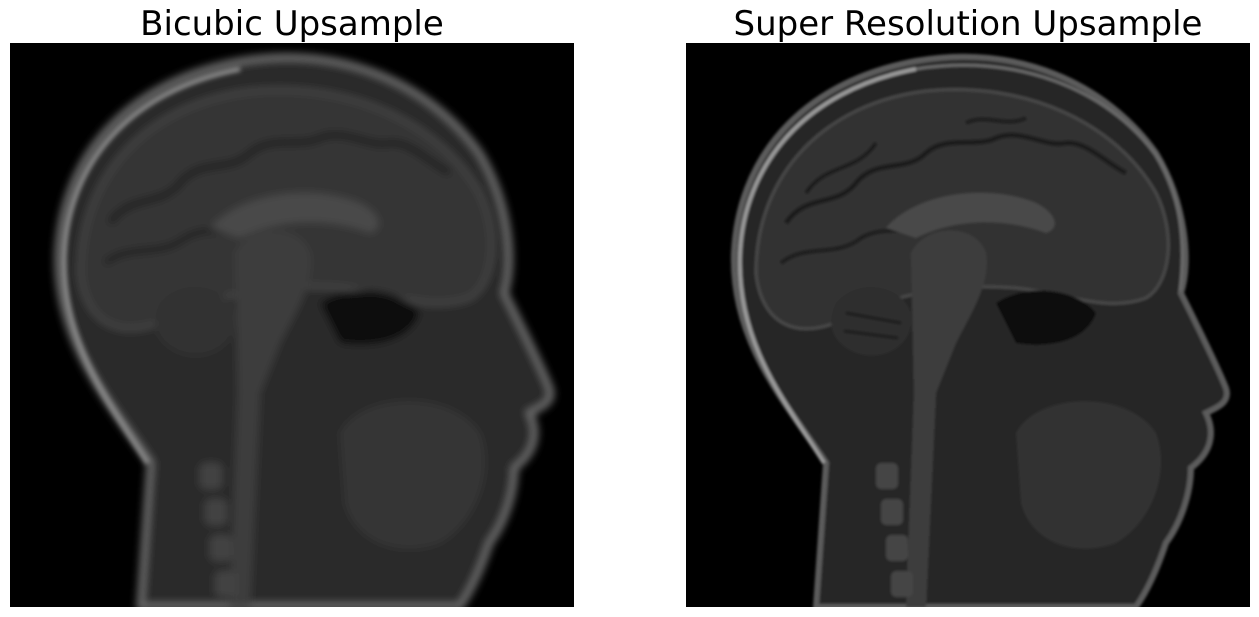 Image resolution: width=1259 pixels, height=617 pixels. Describe the element at coordinates (968, 24) in the screenshot. I see `super-resolution-title: Super Resolution Upsample` at that location.